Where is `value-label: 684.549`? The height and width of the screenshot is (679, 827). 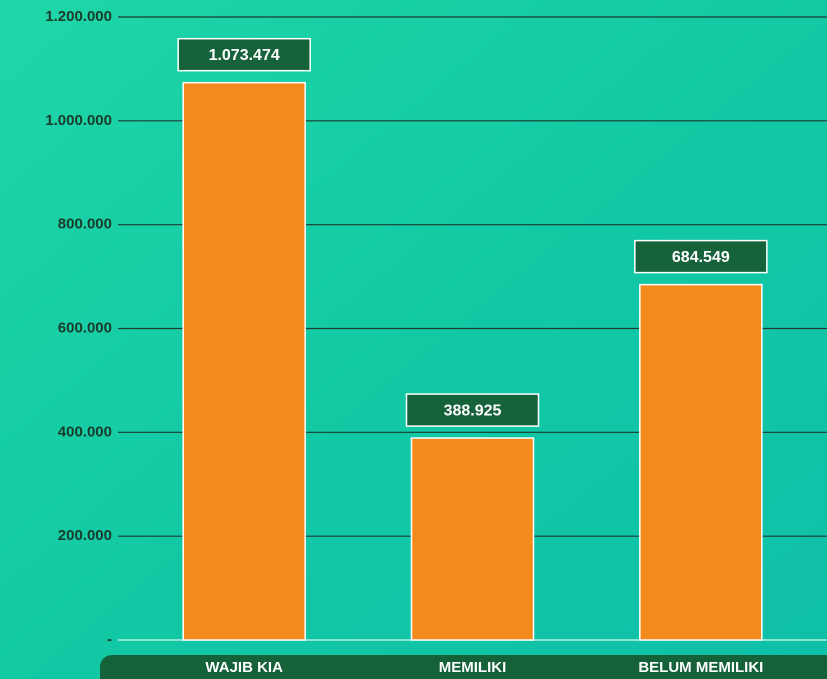 value-label: 684.549 is located at coordinates (701, 257).